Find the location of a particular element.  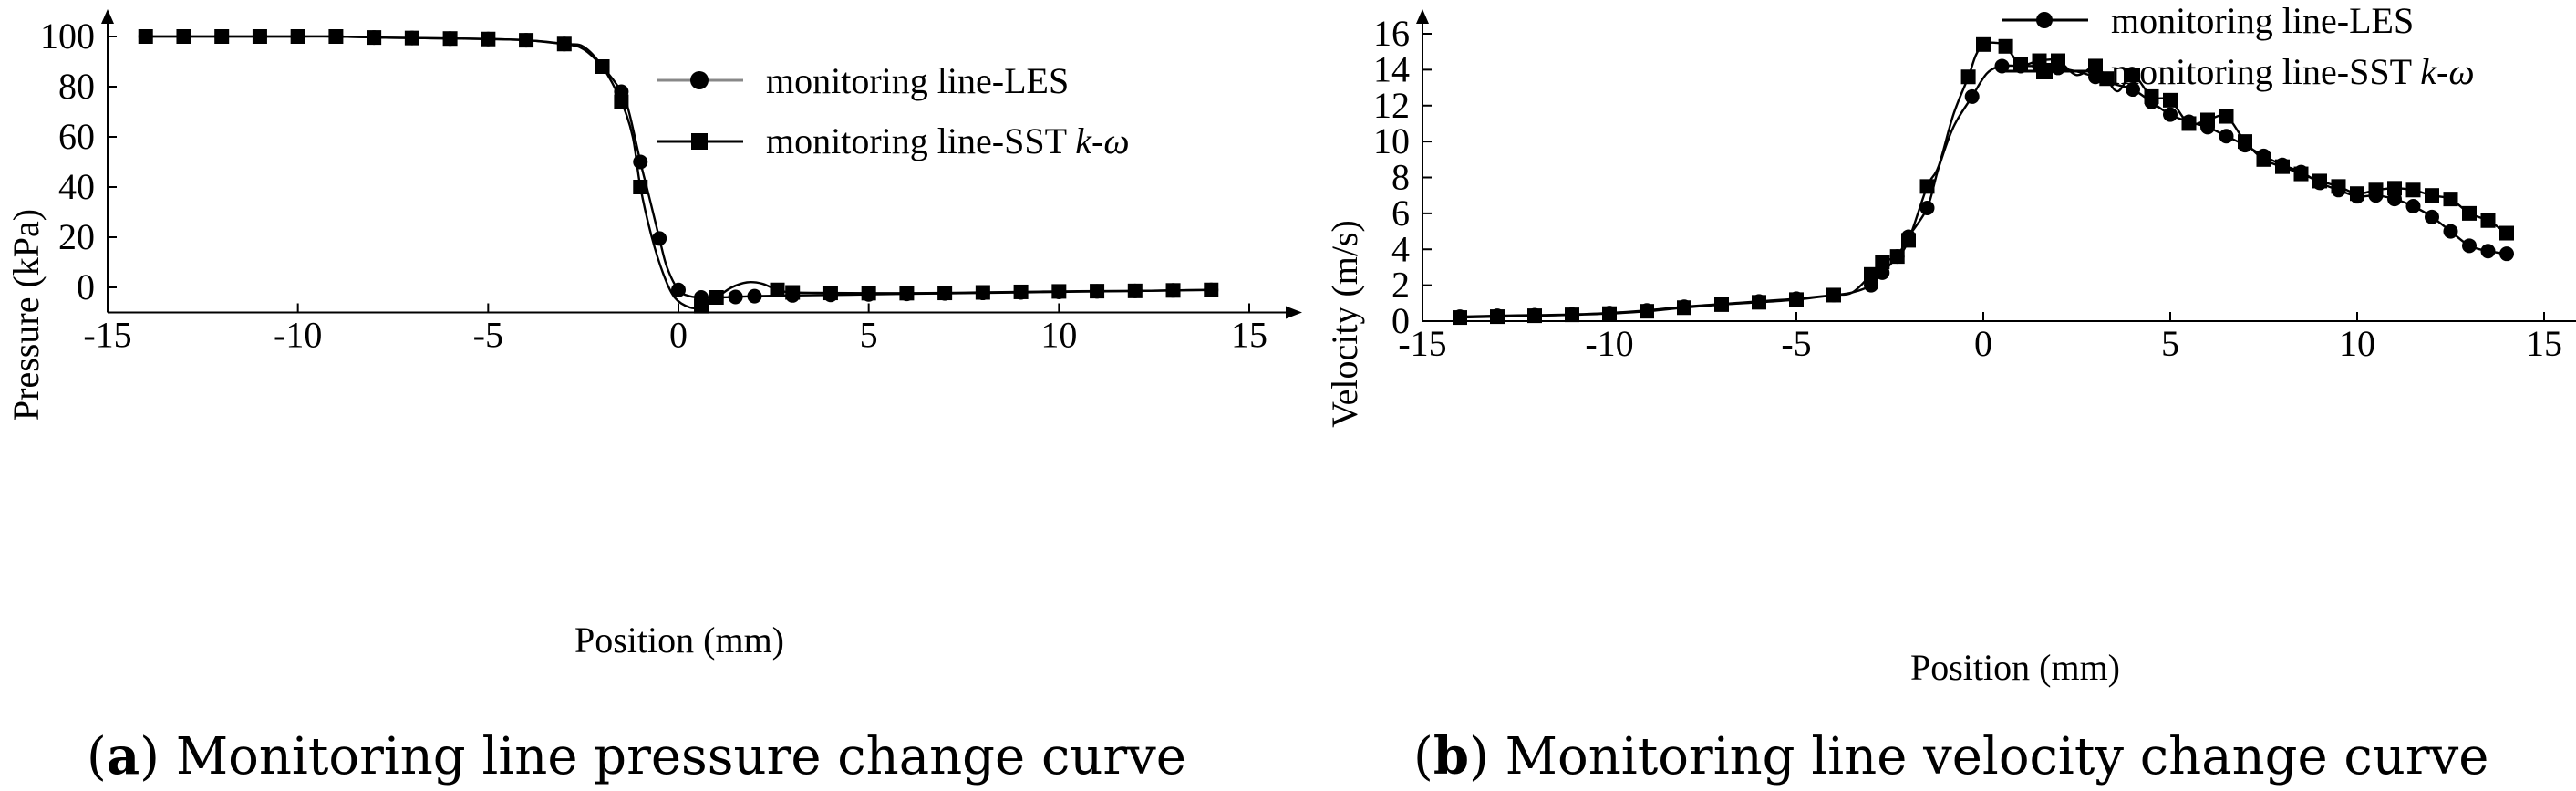

velocity-legend-les-label: monitoring line-LES is located at coordinates (2262, 20).